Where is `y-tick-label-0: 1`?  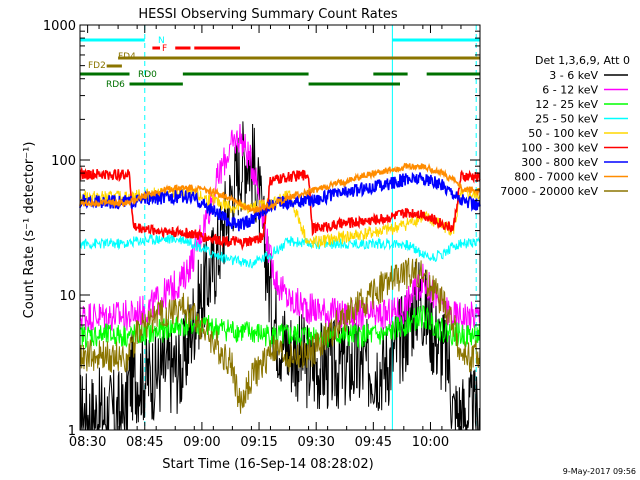 y-tick-label-0: 1 is located at coordinates (72, 431).